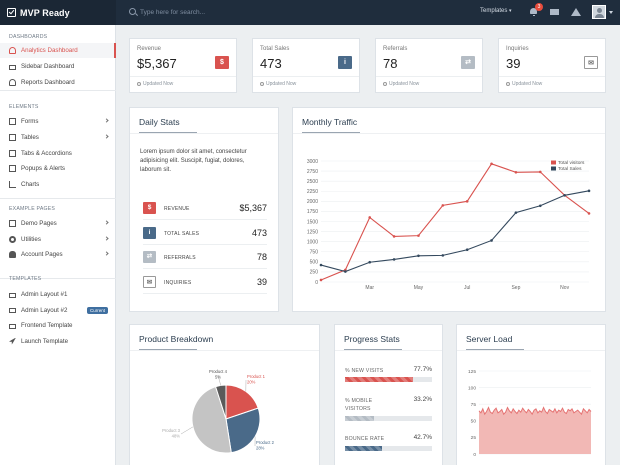 The image size is (620, 465). I want to click on sidebar-item-label: Account Pages, so click(42, 254).